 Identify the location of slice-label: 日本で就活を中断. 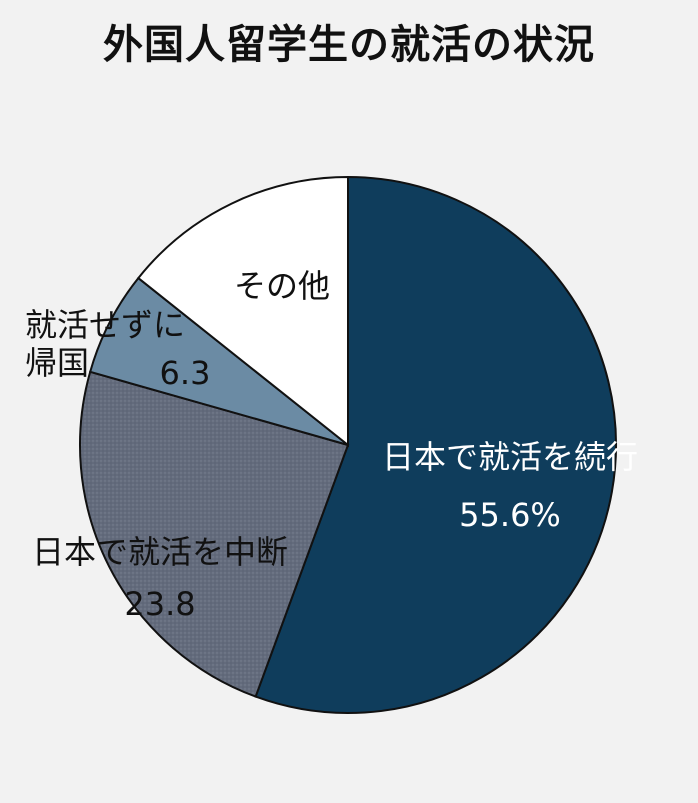
(160, 552).